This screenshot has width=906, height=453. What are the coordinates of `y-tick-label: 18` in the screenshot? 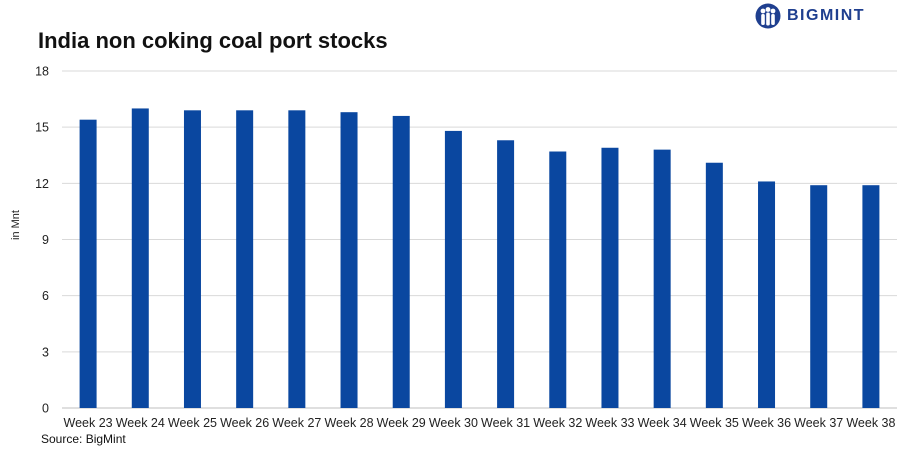 It's located at (42, 72).